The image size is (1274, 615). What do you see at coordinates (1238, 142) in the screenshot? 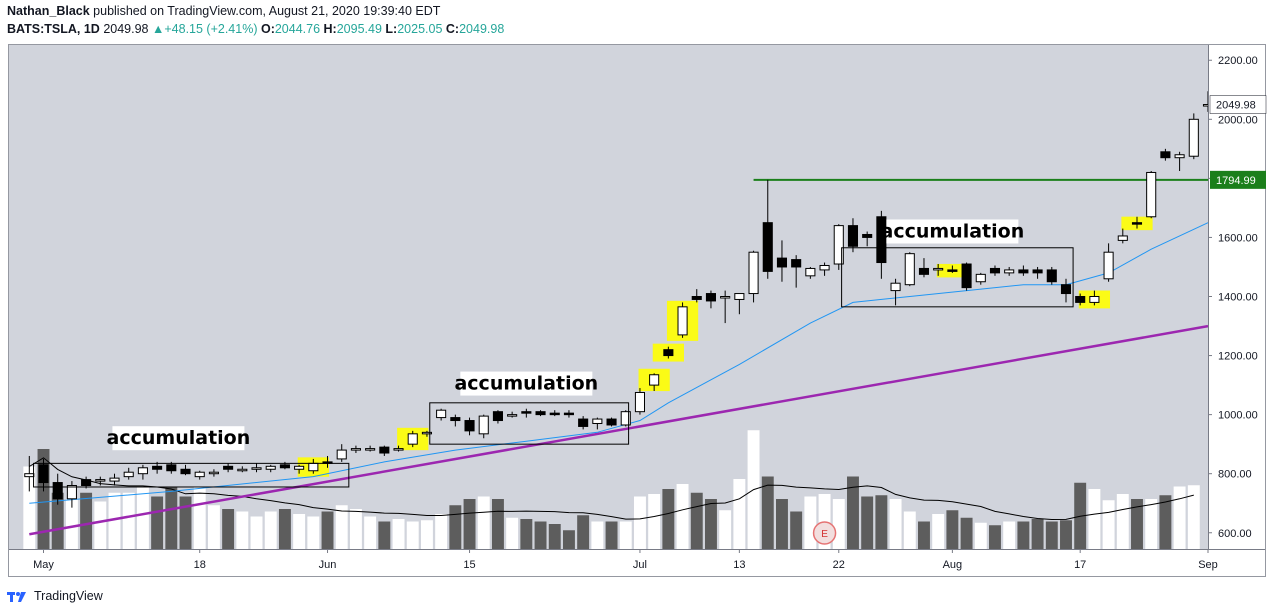
I see `price-labels: 2049.98 1794.99` at bounding box center [1238, 142].